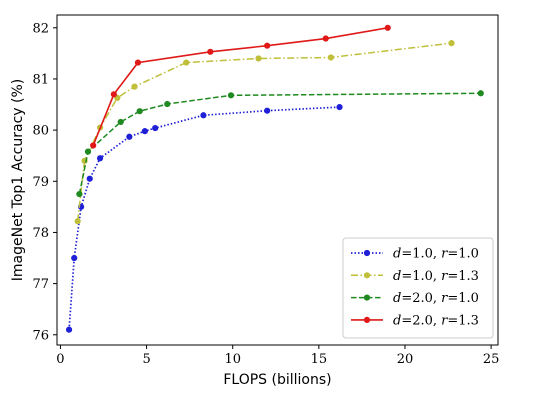  What do you see at coordinates (40, 182) in the screenshot?
I see `y-tick-label: 79` at bounding box center [40, 182].